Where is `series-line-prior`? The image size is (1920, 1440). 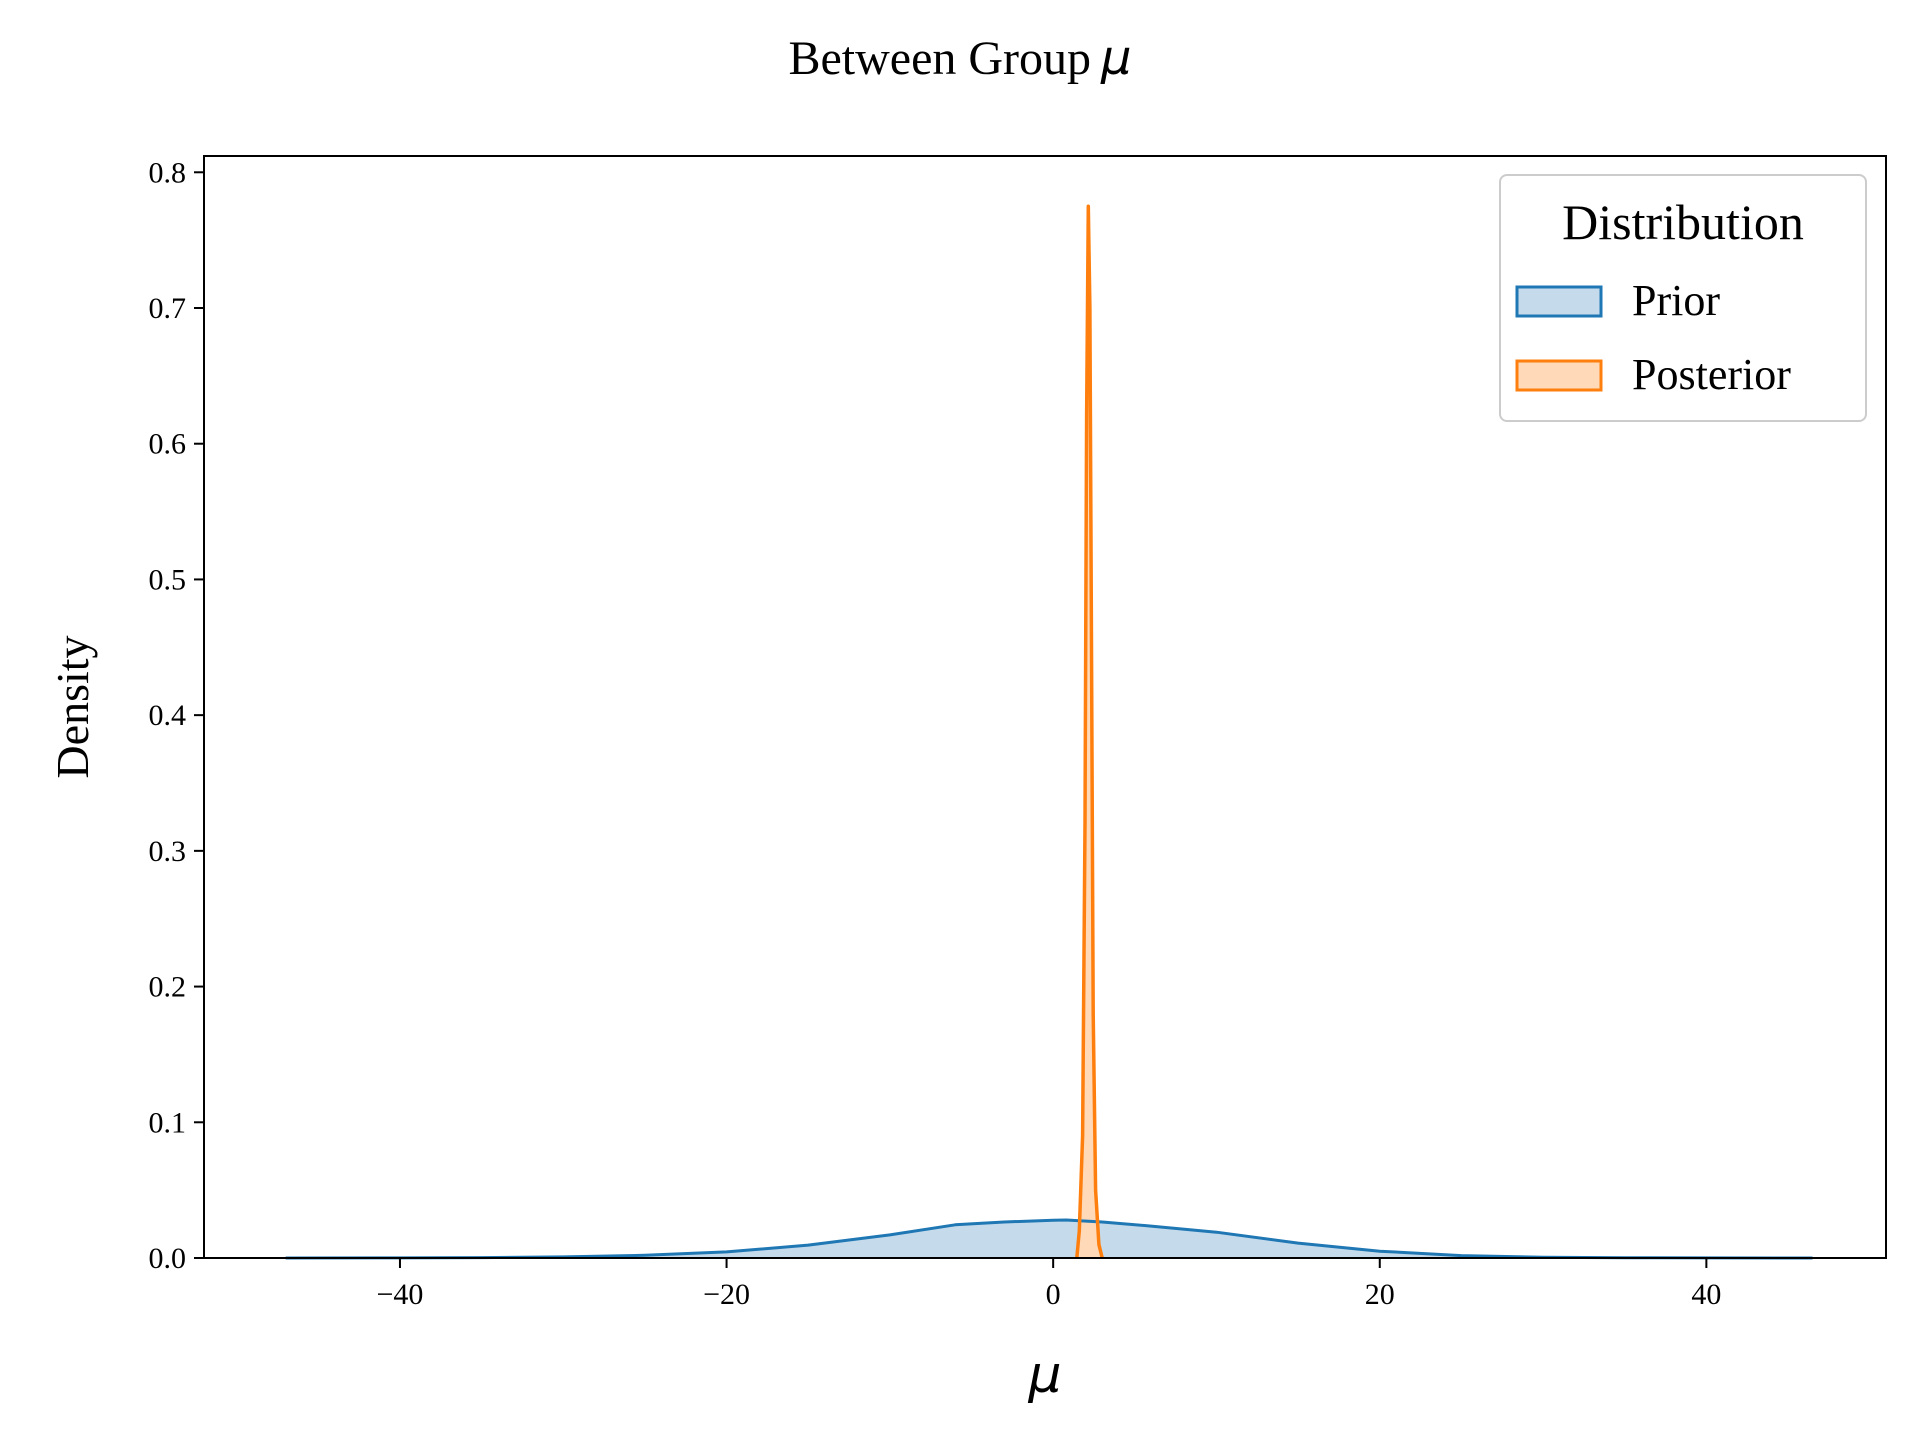 series-line-prior is located at coordinates (1049, 1239).